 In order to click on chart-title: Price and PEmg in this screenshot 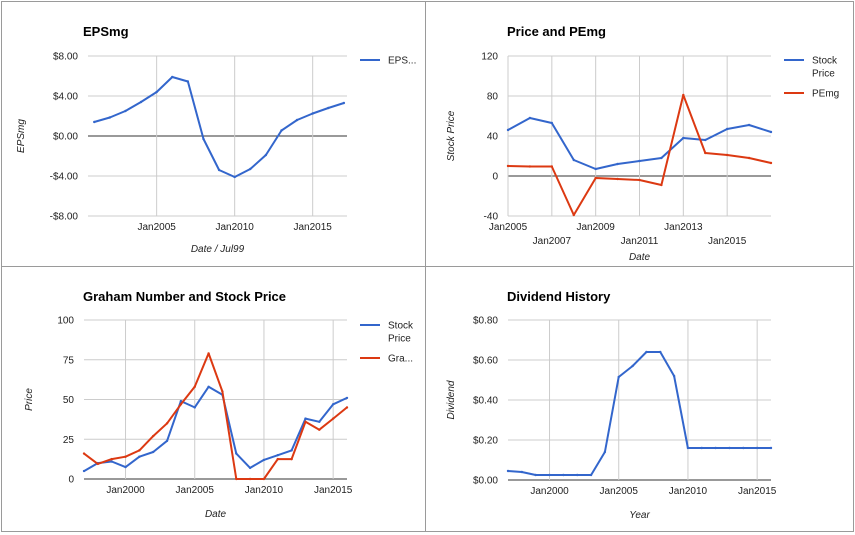, I will do `click(556, 31)`.